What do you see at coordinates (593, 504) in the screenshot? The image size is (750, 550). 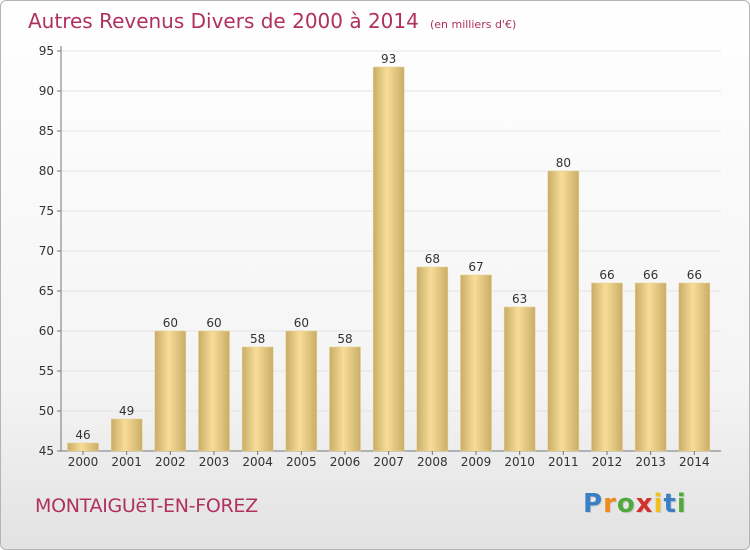 I see `logo-letter: P` at bounding box center [593, 504].